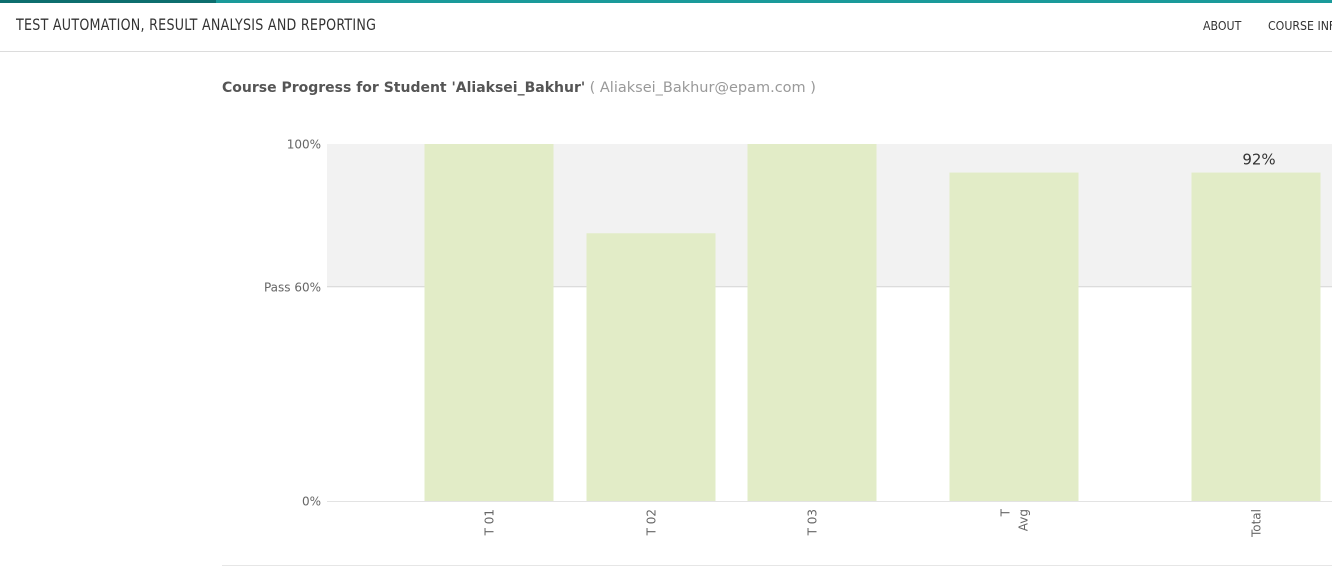 This screenshot has width=1332, height=582. Describe the element at coordinates (666, 1) in the screenshot. I see `accent-top-line` at that location.